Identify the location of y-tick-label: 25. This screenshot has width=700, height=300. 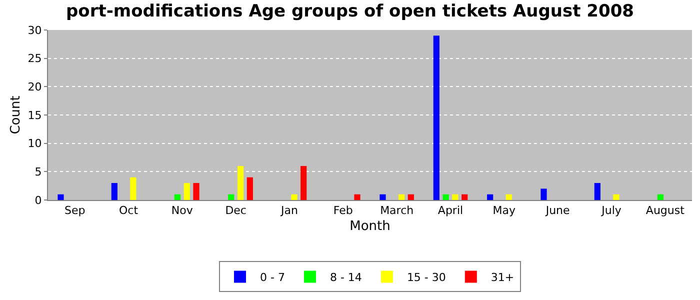
(35, 59).